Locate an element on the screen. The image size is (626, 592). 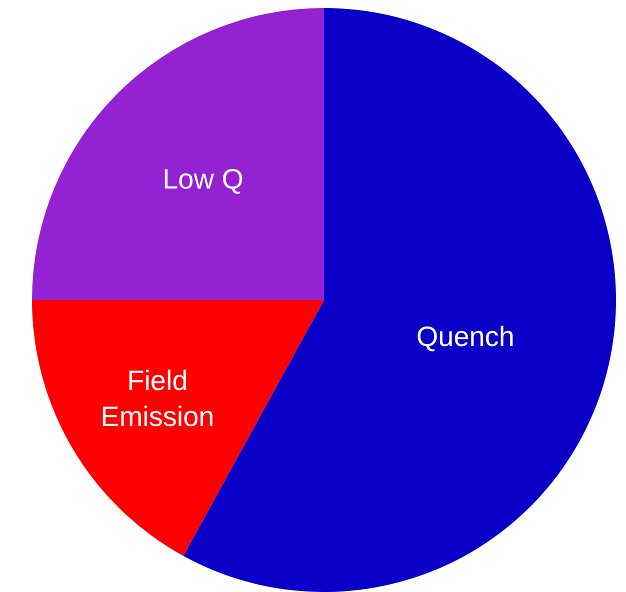
slice-label: Low Q is located at coordinates (203, 179).